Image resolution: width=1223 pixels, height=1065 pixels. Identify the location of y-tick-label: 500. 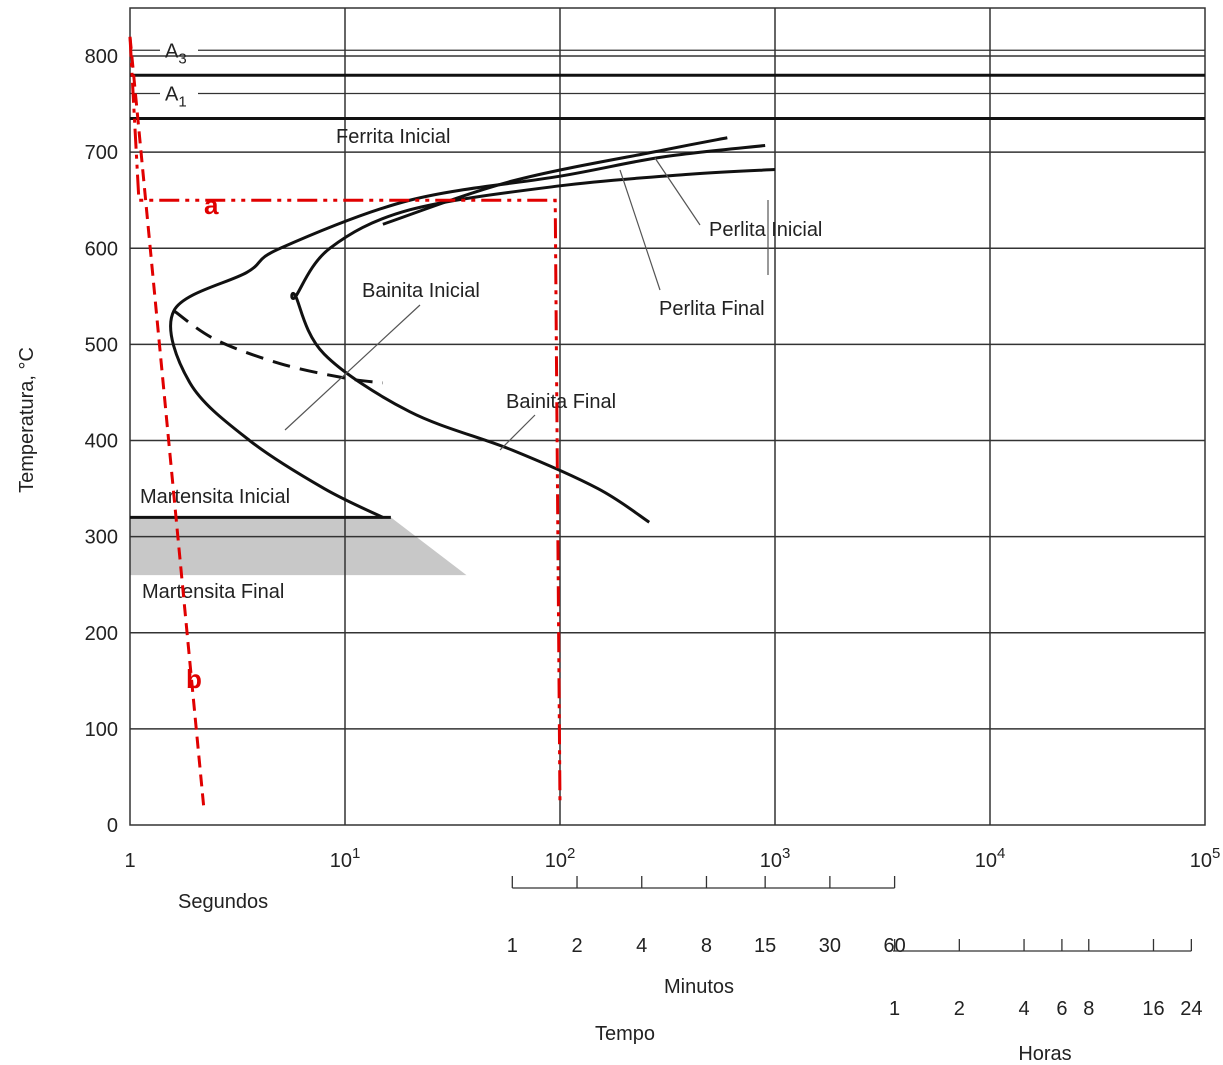
(101, 345).